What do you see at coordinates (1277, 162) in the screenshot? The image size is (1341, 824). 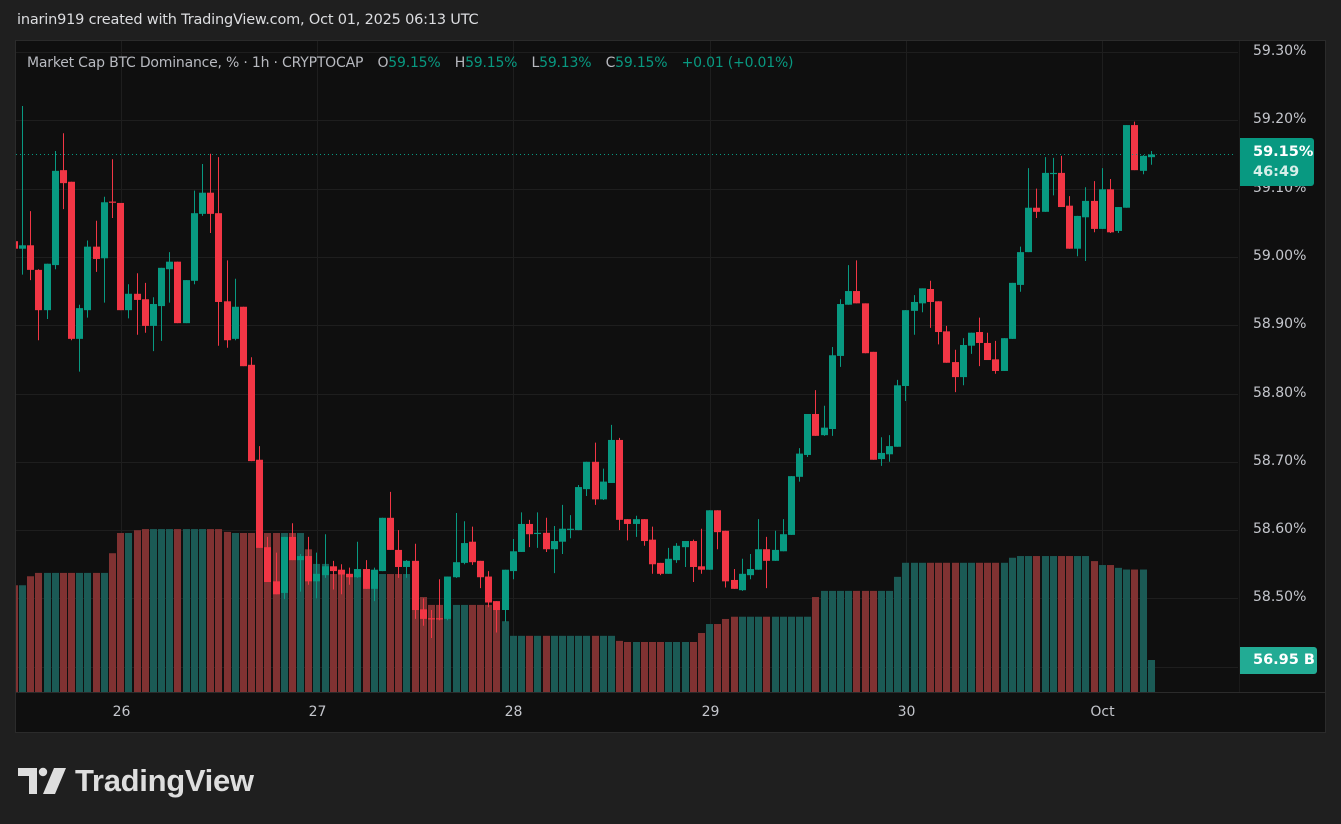 I see `last-price-tag: 59.15% 46:49` at bounding box center [1277, 162].